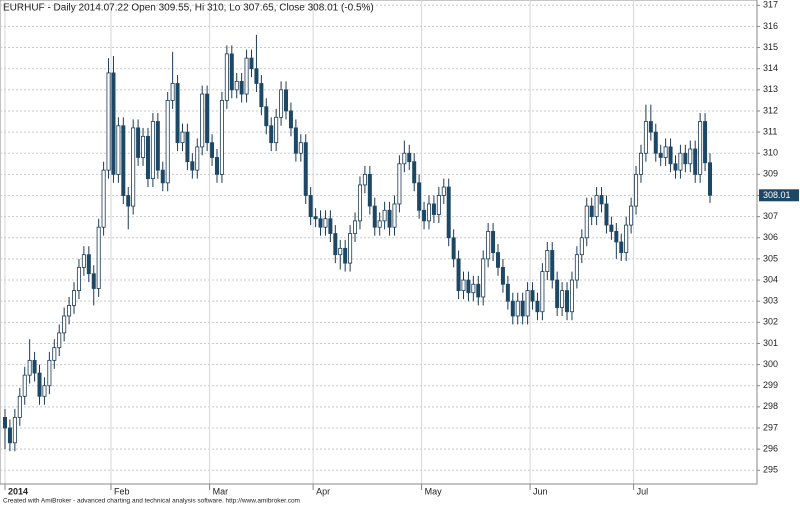  What do you see at coordinates (770, 301) in the screenshot?
I see `y-tick-label: 303` at bounding box center [770, 301].